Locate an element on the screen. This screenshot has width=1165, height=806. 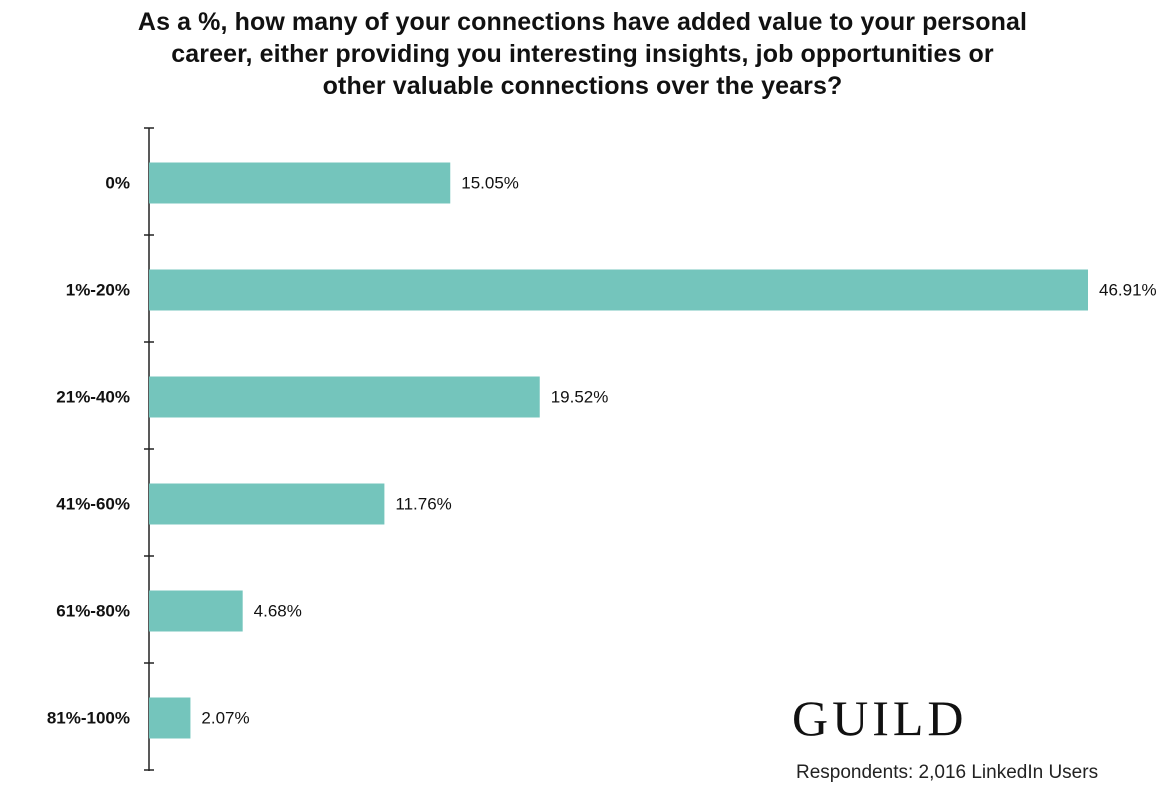
value-label: 15.05% is located at coordinates (490, 183).